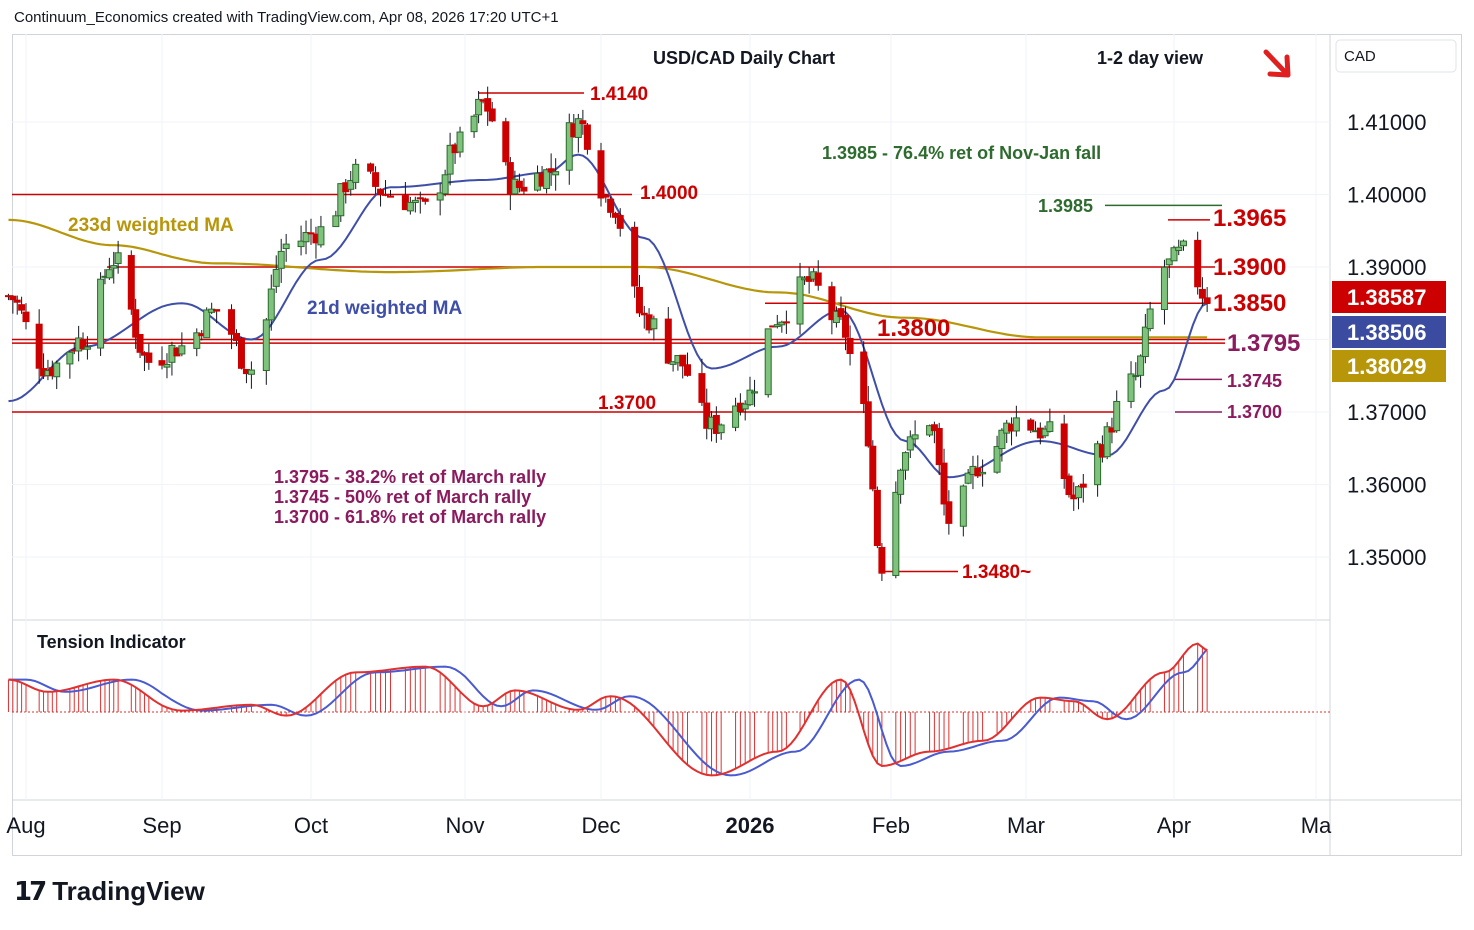 This screenshot has height=930, width=1474. What do you see at coordinates (30, 891) in the screenshot?
I see `tradingview-mark-icon: 17` at bounding box center [30, 891].